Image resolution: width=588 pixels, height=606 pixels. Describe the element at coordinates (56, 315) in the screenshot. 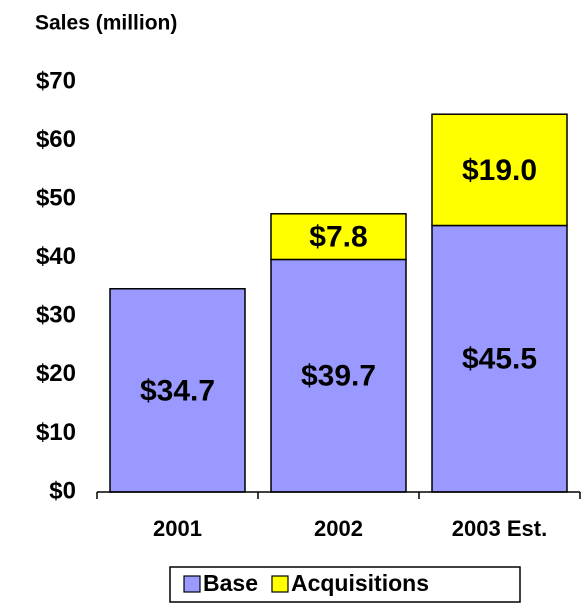

I see `y-tick-label: $30` at that location.